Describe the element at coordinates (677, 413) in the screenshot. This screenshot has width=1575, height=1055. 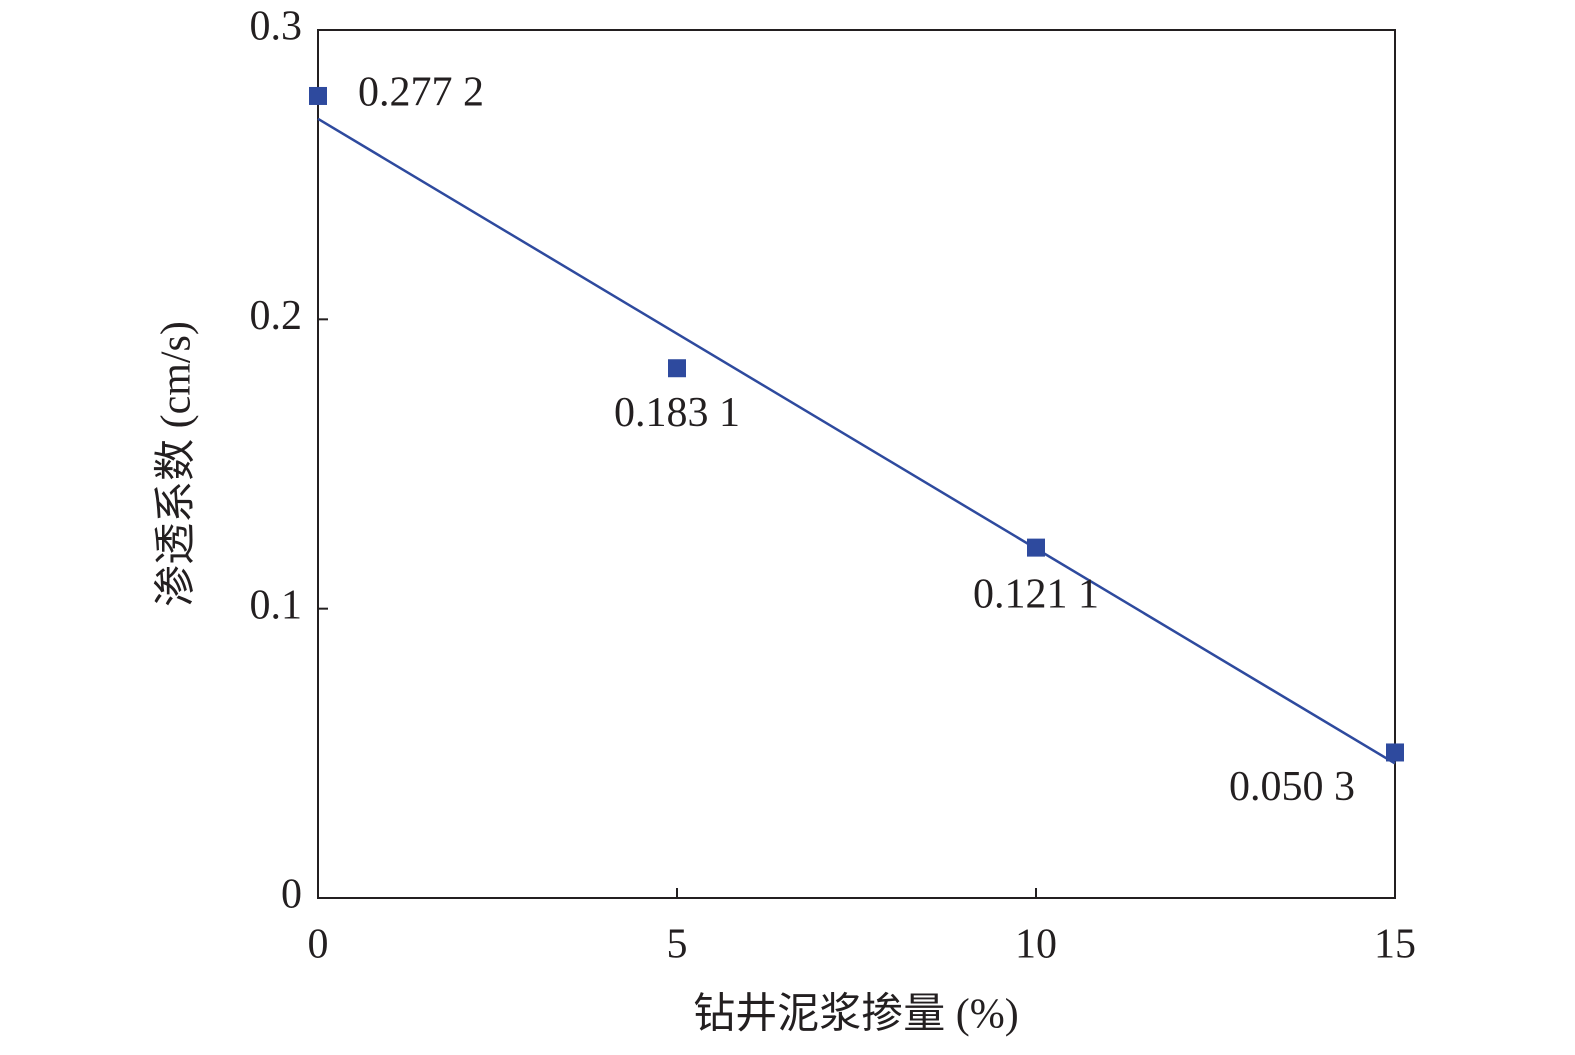
I see `value-label: 0.183 1` at that location.